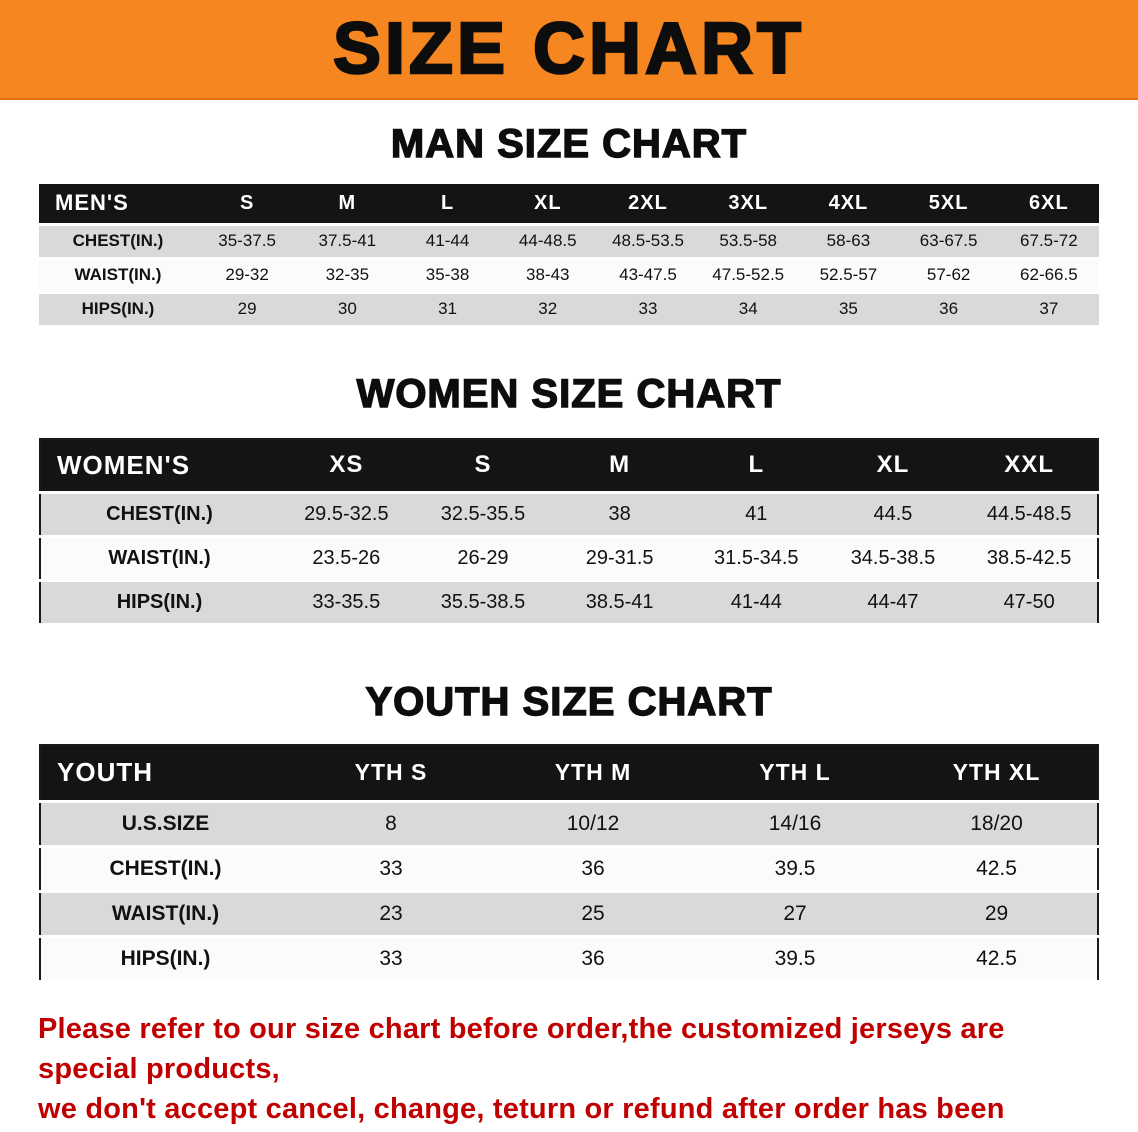 The image size is (1138, 1132). I want to click on table-row: WAIST(IN.) 23 25 27 29, so click(569, 914).